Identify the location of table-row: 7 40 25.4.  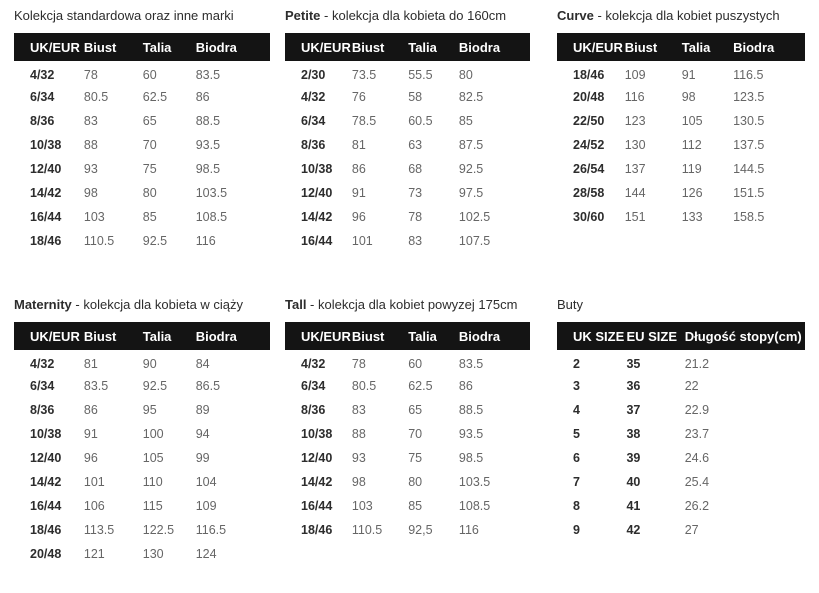
(681, 482).